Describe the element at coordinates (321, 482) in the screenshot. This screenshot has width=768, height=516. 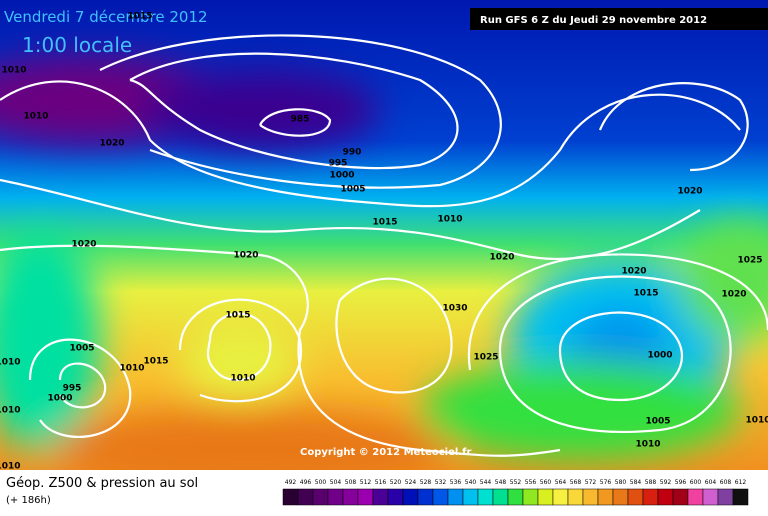
I see `legend-label: 500` at that location.